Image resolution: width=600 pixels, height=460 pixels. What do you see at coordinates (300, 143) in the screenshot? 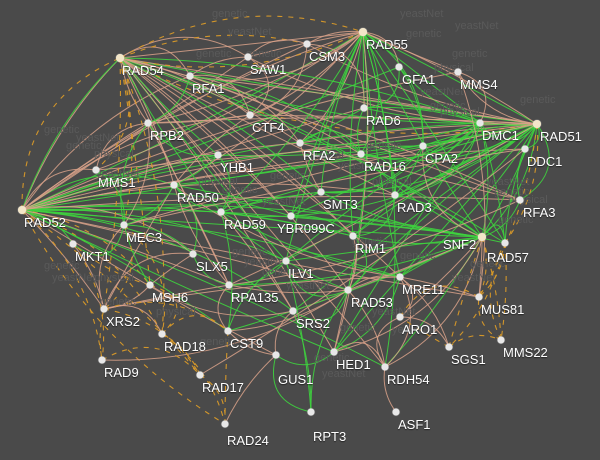
I see `graph-node-rfa2` at bounding box center [300, 143].